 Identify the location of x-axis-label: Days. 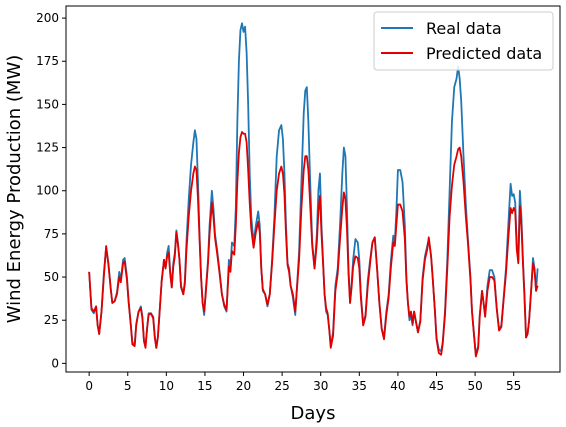
(313, 413).